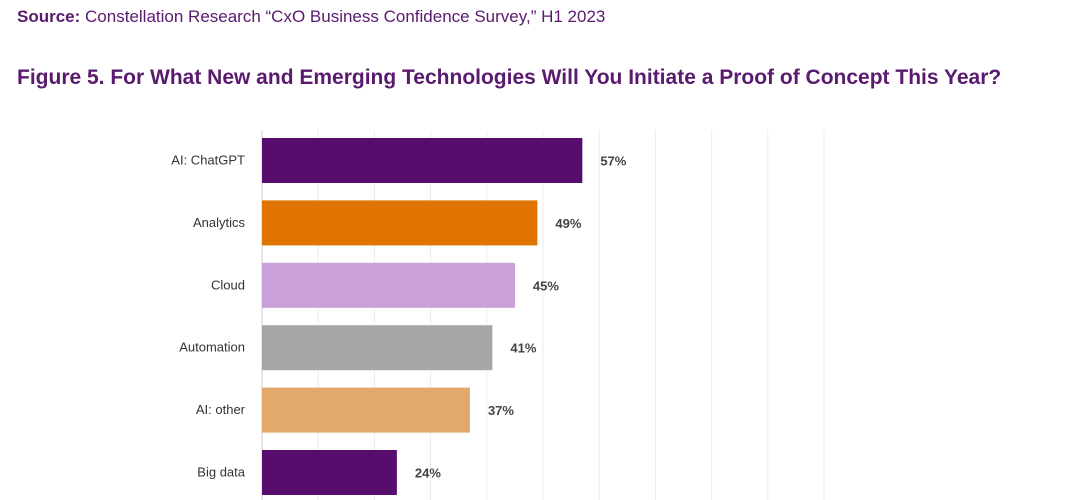 The image size is (1080, 500). Describe the element at coordinates (208, 160) in the screenshot. I see `category-label: AI: ChatGPT` at that location.